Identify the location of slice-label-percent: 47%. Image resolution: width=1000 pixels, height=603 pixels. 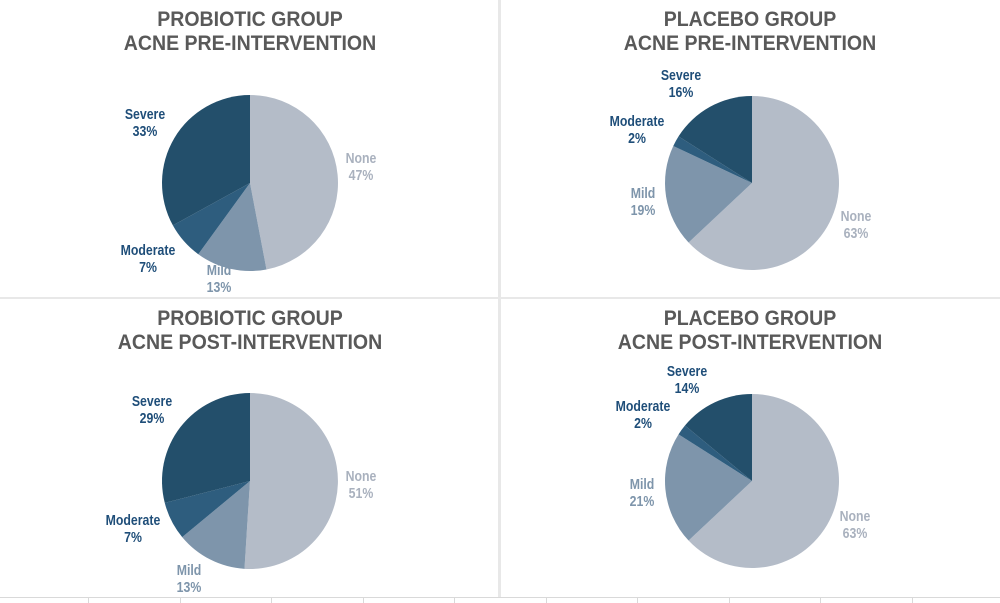
(361, 175).